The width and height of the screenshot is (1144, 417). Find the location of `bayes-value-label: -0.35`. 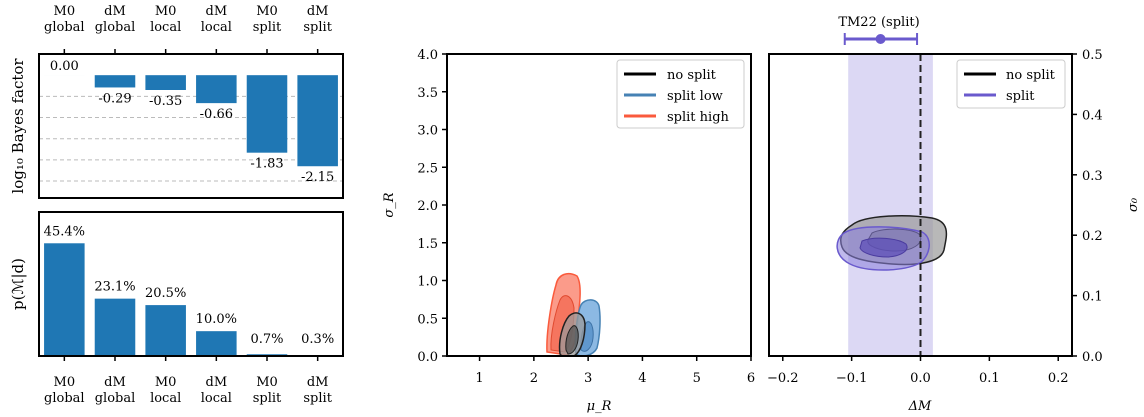

bayes-value-label: -0.35 is located at coordinates (165, 101).